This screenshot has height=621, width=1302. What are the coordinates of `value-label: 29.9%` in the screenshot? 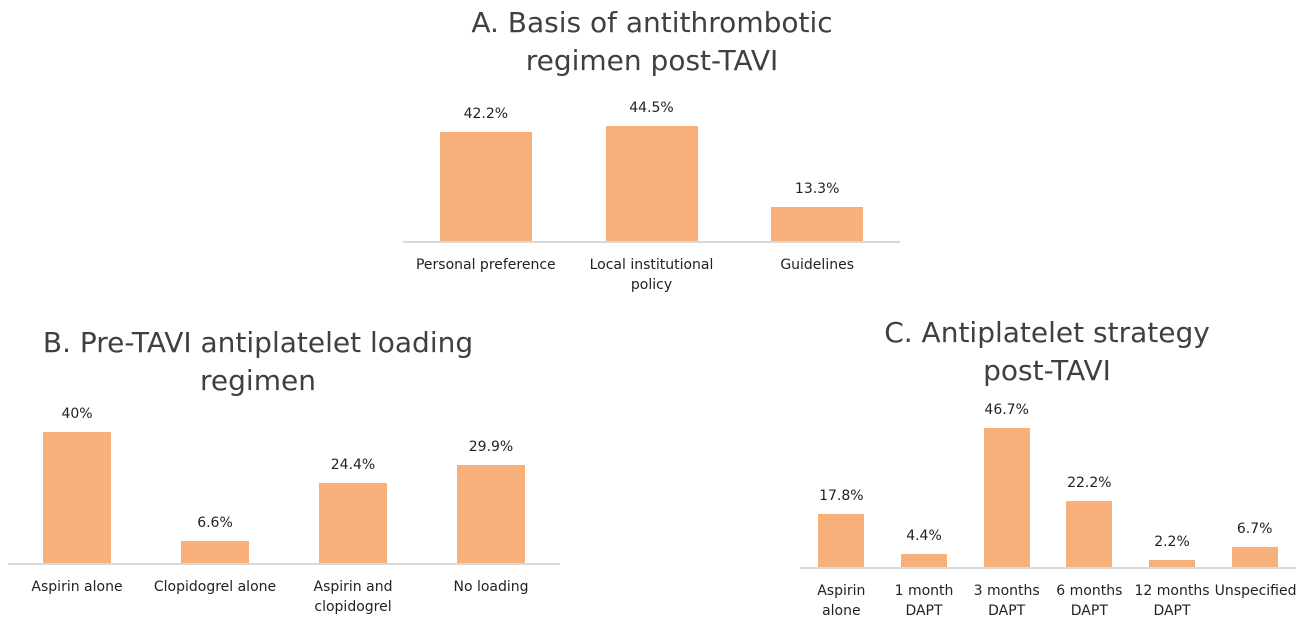 It's located at (491, 447).